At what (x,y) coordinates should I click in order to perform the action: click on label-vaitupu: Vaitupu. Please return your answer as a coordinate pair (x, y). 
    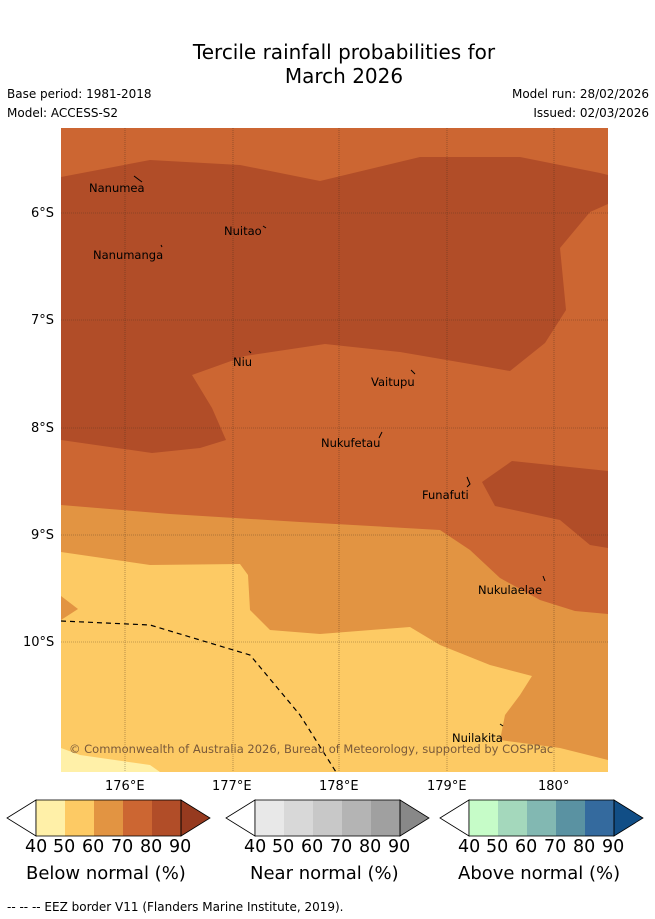
    Looking at the image, I should click on (393, 382).